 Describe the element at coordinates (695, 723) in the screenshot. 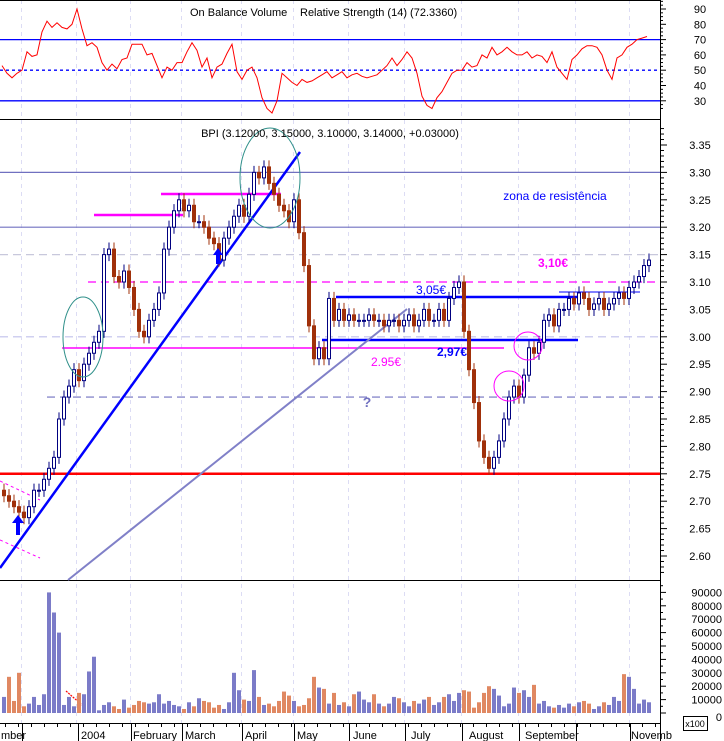

I see `volume-unit-box` at that location.